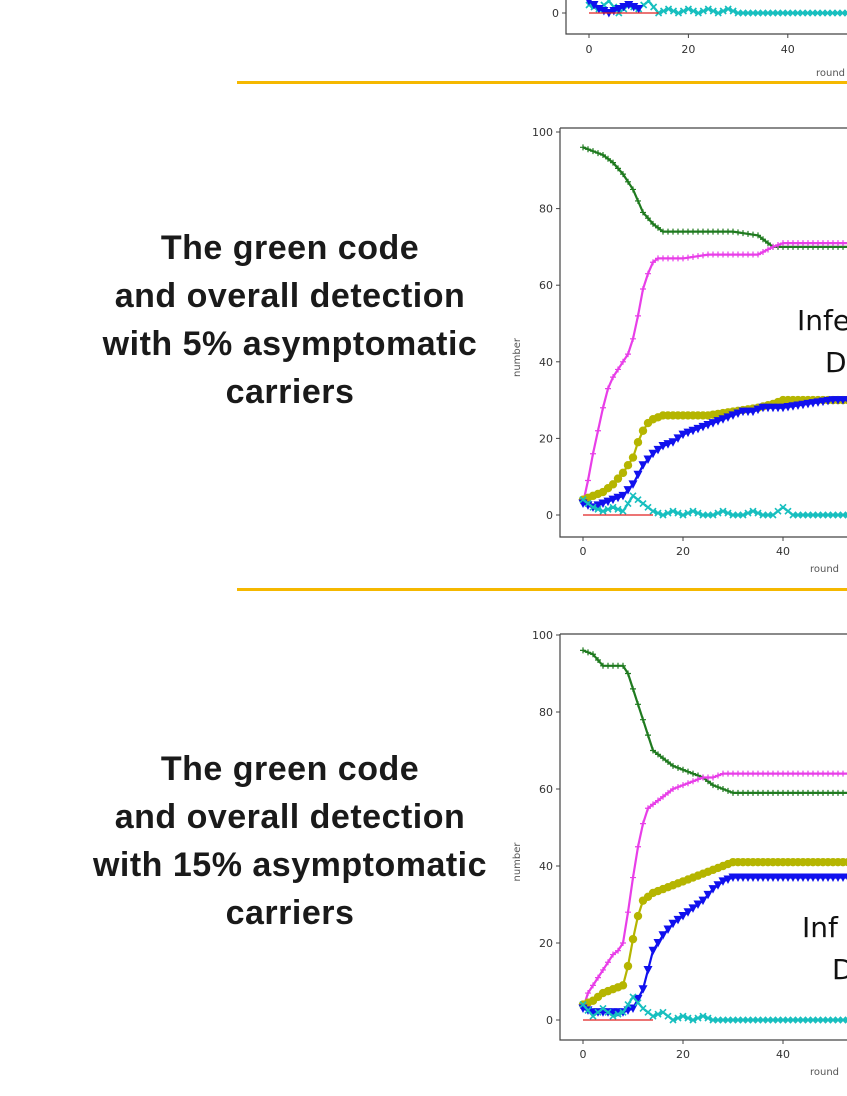 Image resolution: width=847 pixels, height=1096 pixels. I want to click on y-tick-label: 100, so click(542, 132).